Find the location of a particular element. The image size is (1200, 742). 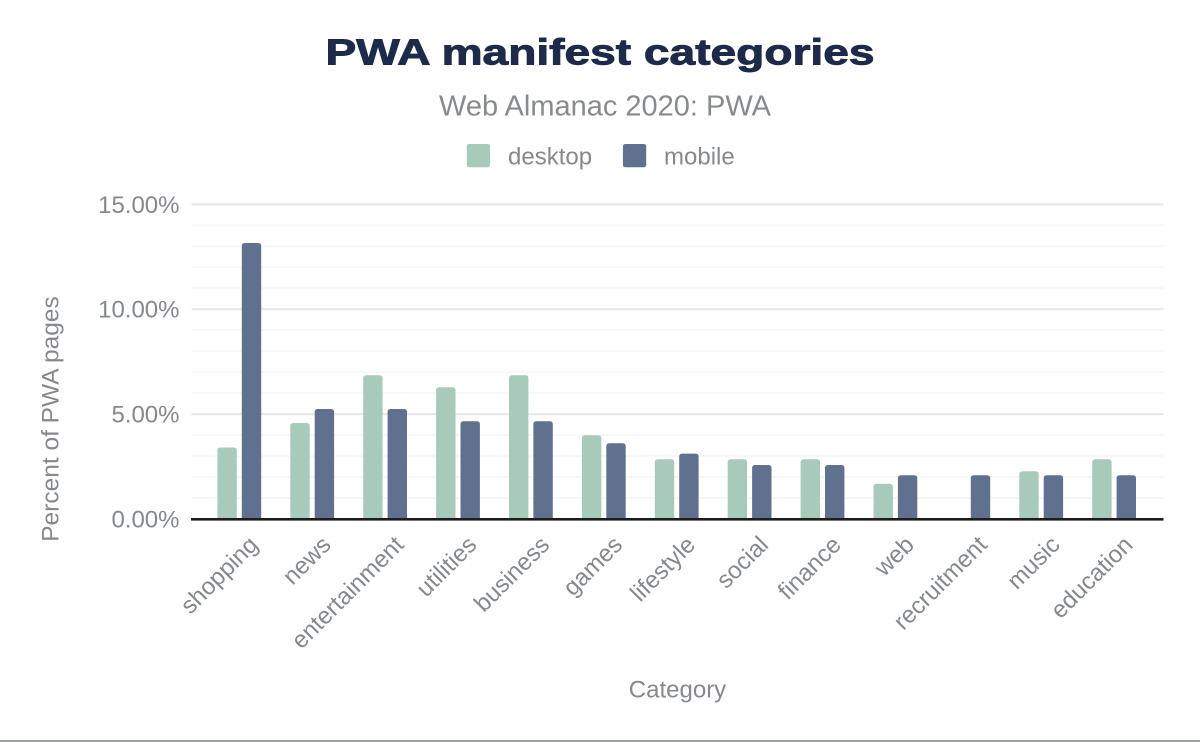

svg-text: mobile is located at coordinates (699, 157).